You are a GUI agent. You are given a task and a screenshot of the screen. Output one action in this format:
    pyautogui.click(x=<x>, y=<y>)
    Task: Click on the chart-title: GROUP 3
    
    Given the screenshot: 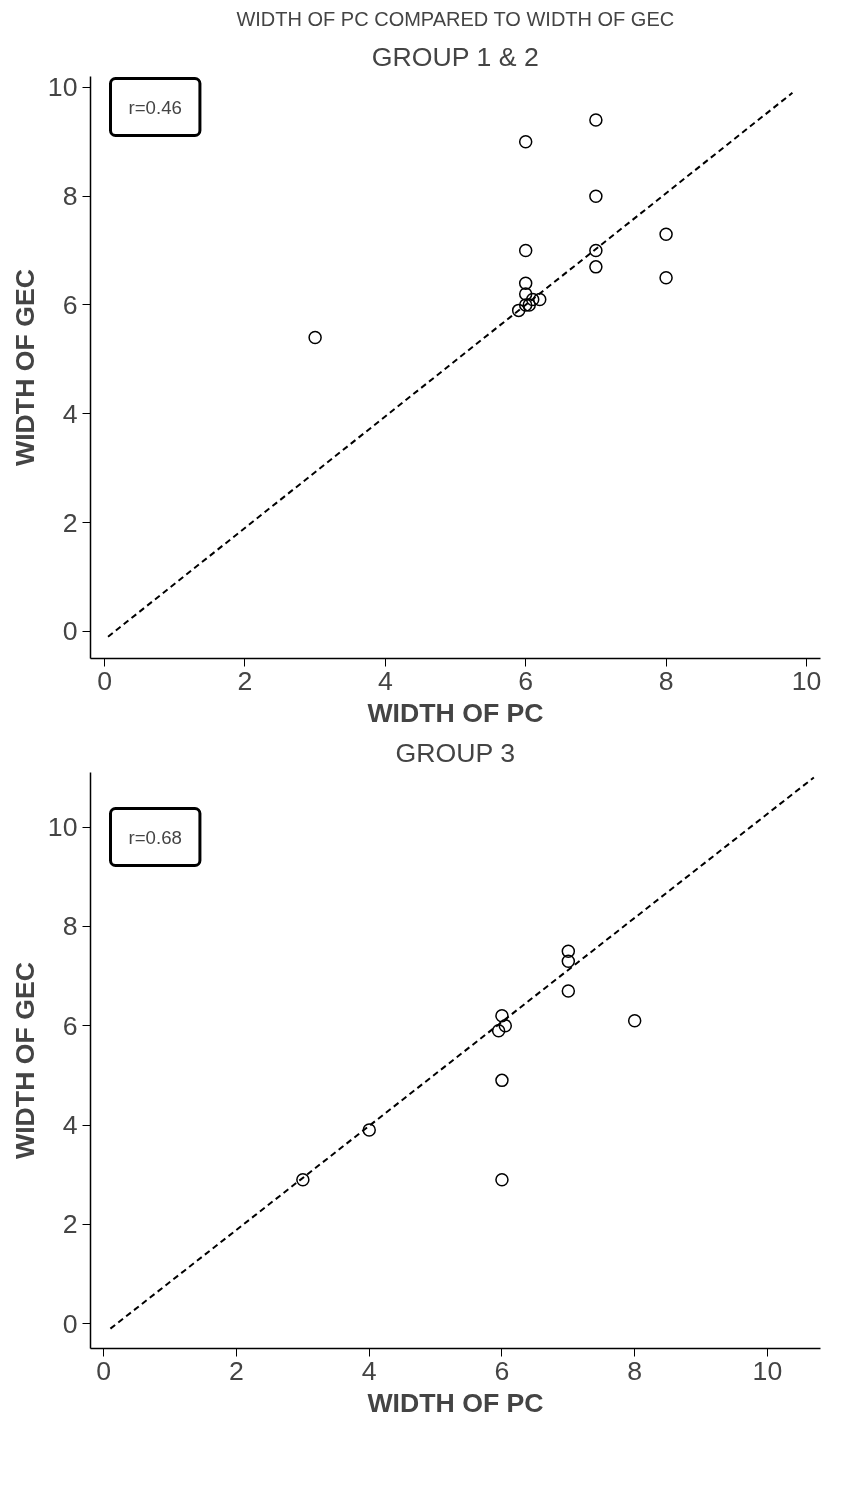 What is the action you would take?
    pyautogui.click(x=455, y=752)
    